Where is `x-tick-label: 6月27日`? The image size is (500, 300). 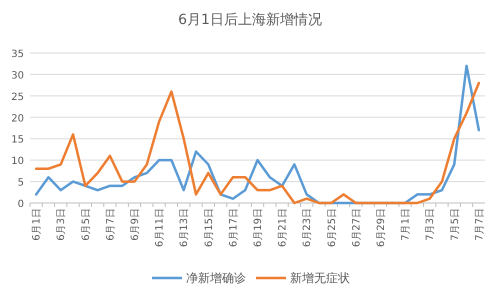 x-tick-label: 6月27日 is located at coordinates (356, 228).